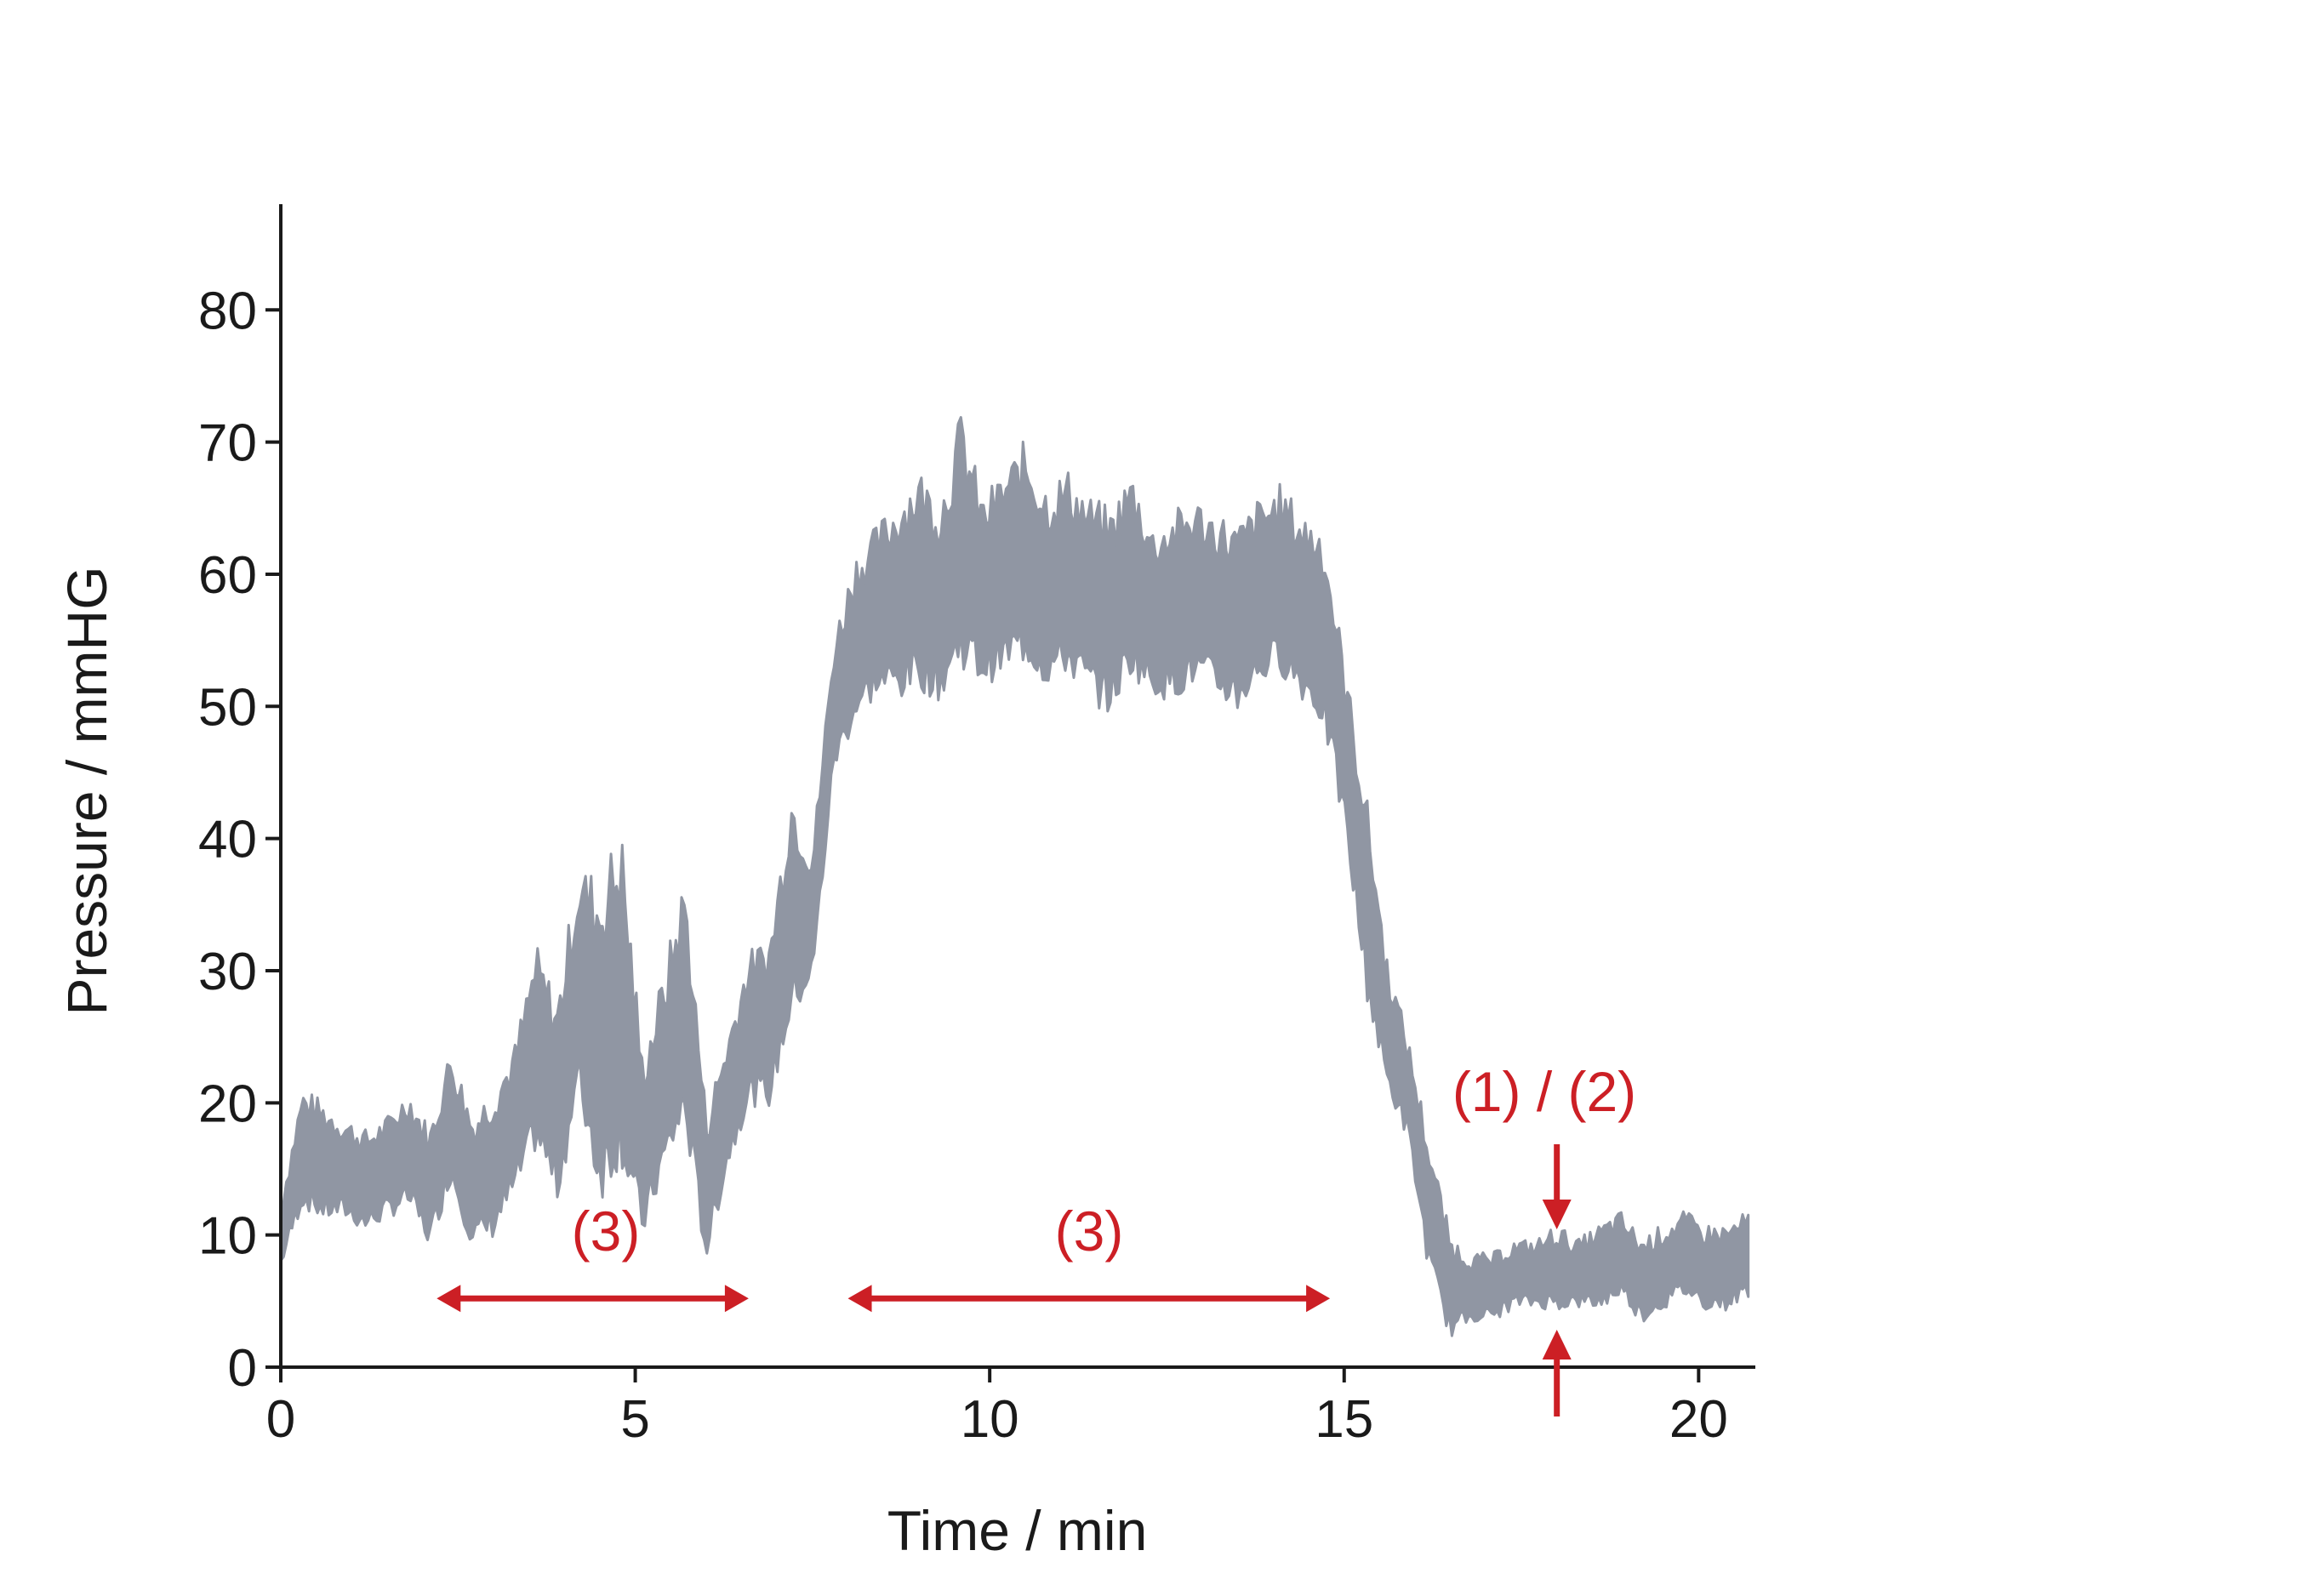 The image size is (2305, 1596). What do you see at coordinates (635, 1420) in the screenshot?
I see `x-tick-label: 5` at bounding box center [635, 1420].